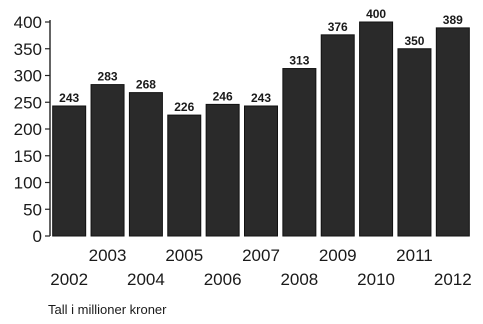 The height and width of the screenshot is (324, 483). What do you see at coordinates (376, 129) in the screenshot?
I see `bar-2010` at bounding box center [376, 129].